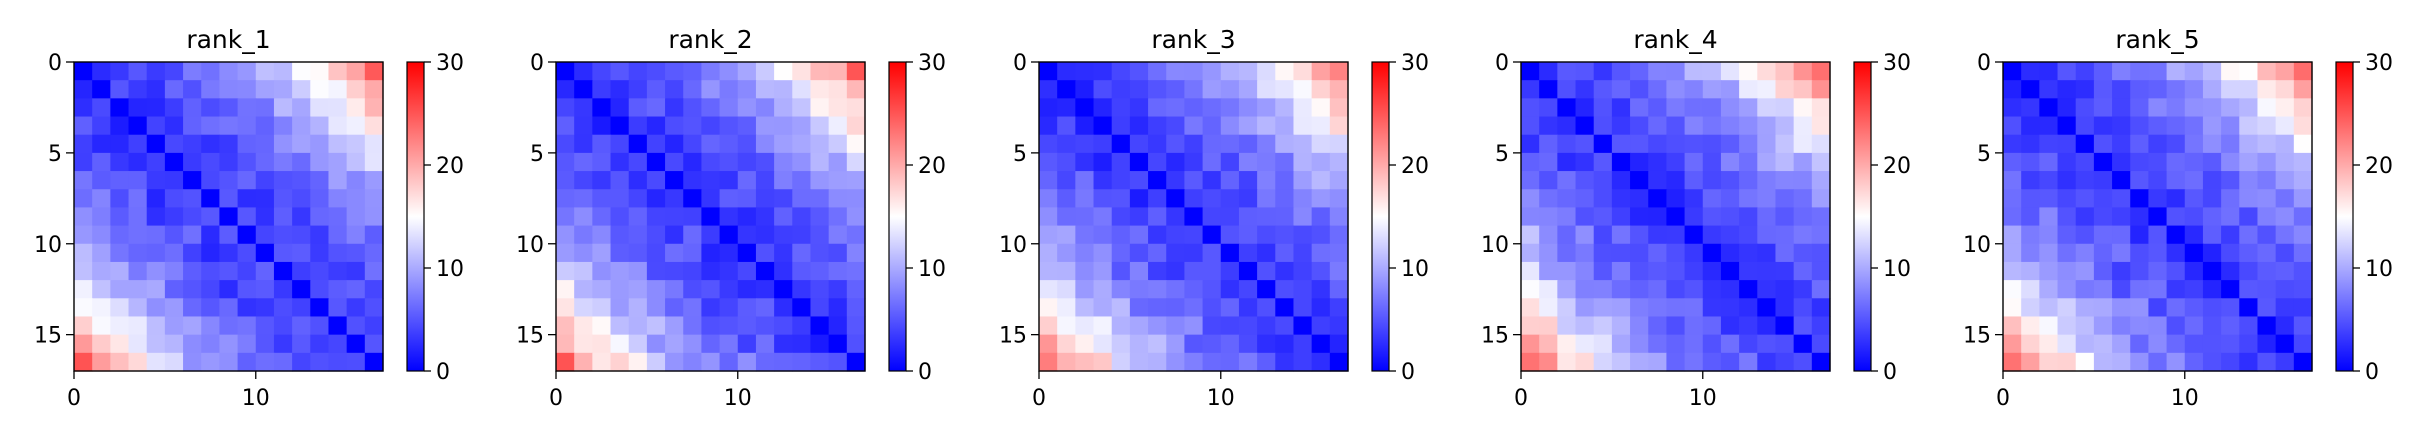 This screenshot has height=438, width=2417. What do you see at coordinates (1502, 63) in the screenshot?
I see `y-tick-label: 0` at bounding box center [1502, 63].